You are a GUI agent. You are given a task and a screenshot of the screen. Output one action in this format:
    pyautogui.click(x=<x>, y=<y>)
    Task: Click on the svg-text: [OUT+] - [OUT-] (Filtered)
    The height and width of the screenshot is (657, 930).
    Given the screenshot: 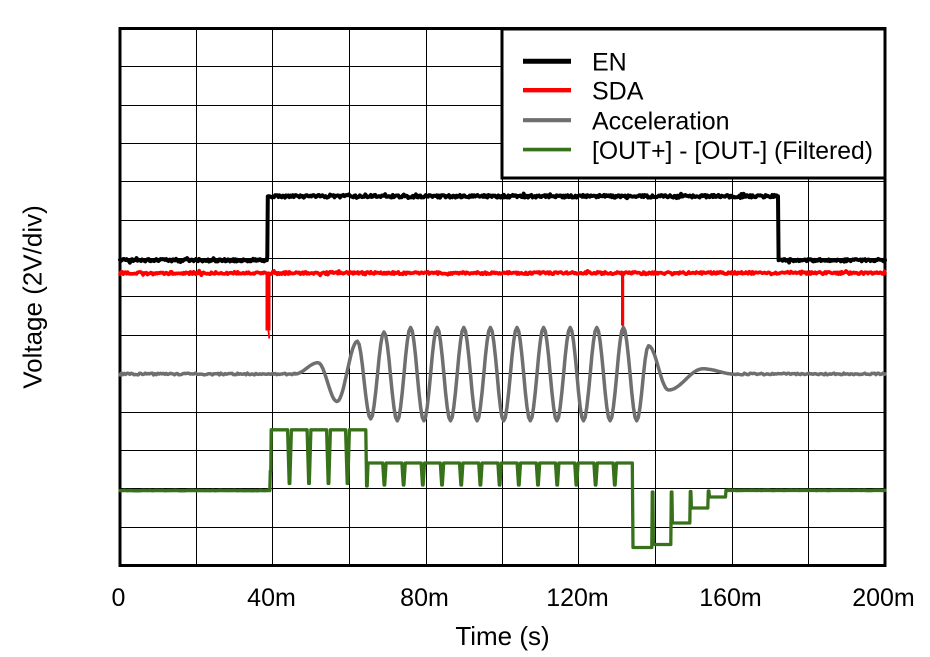 What is the action you would take?
    pyautogui.click(x=732, y=151)
    